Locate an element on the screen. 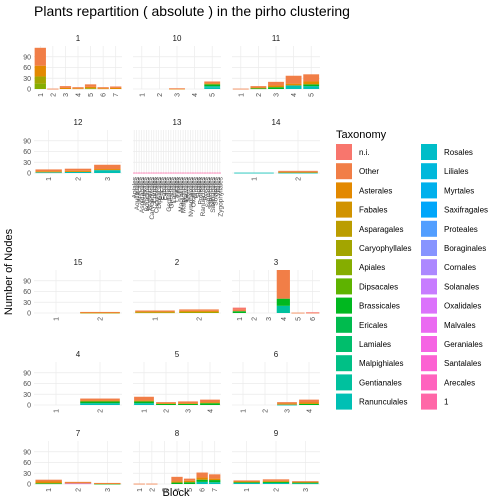 This screenshot has height=504, width=504. x-tick-label: Laurales is located at coordinates (176, 189).